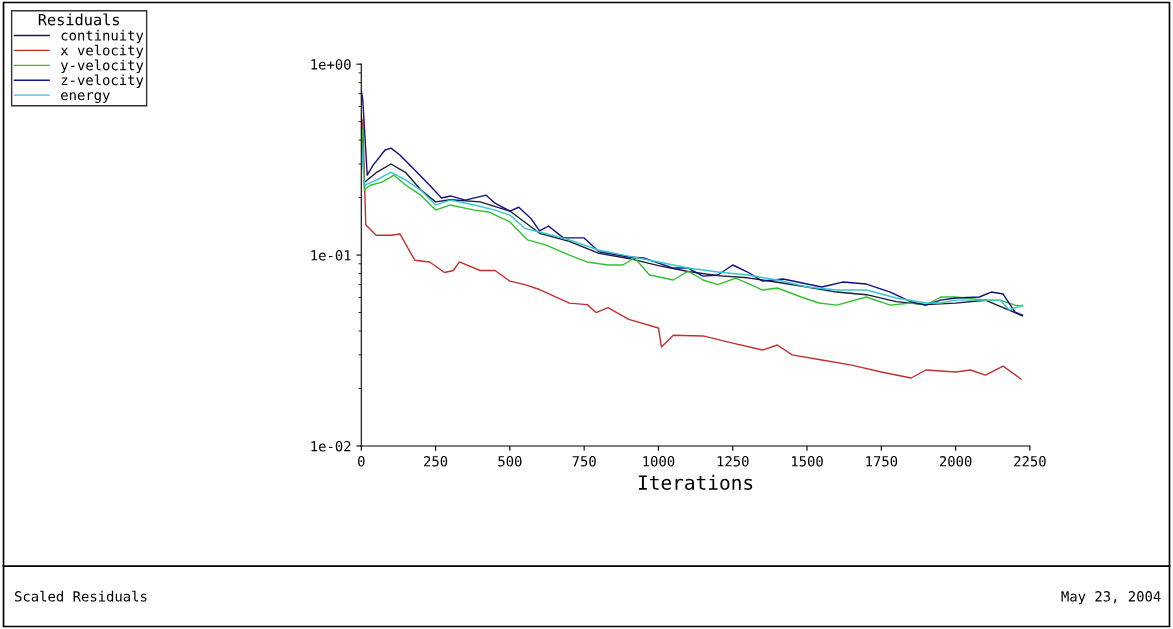 Image resolution: width=1173 pixels, height=629 pixels. I want to click on legend-label: z-velocity, so click(102, 81).